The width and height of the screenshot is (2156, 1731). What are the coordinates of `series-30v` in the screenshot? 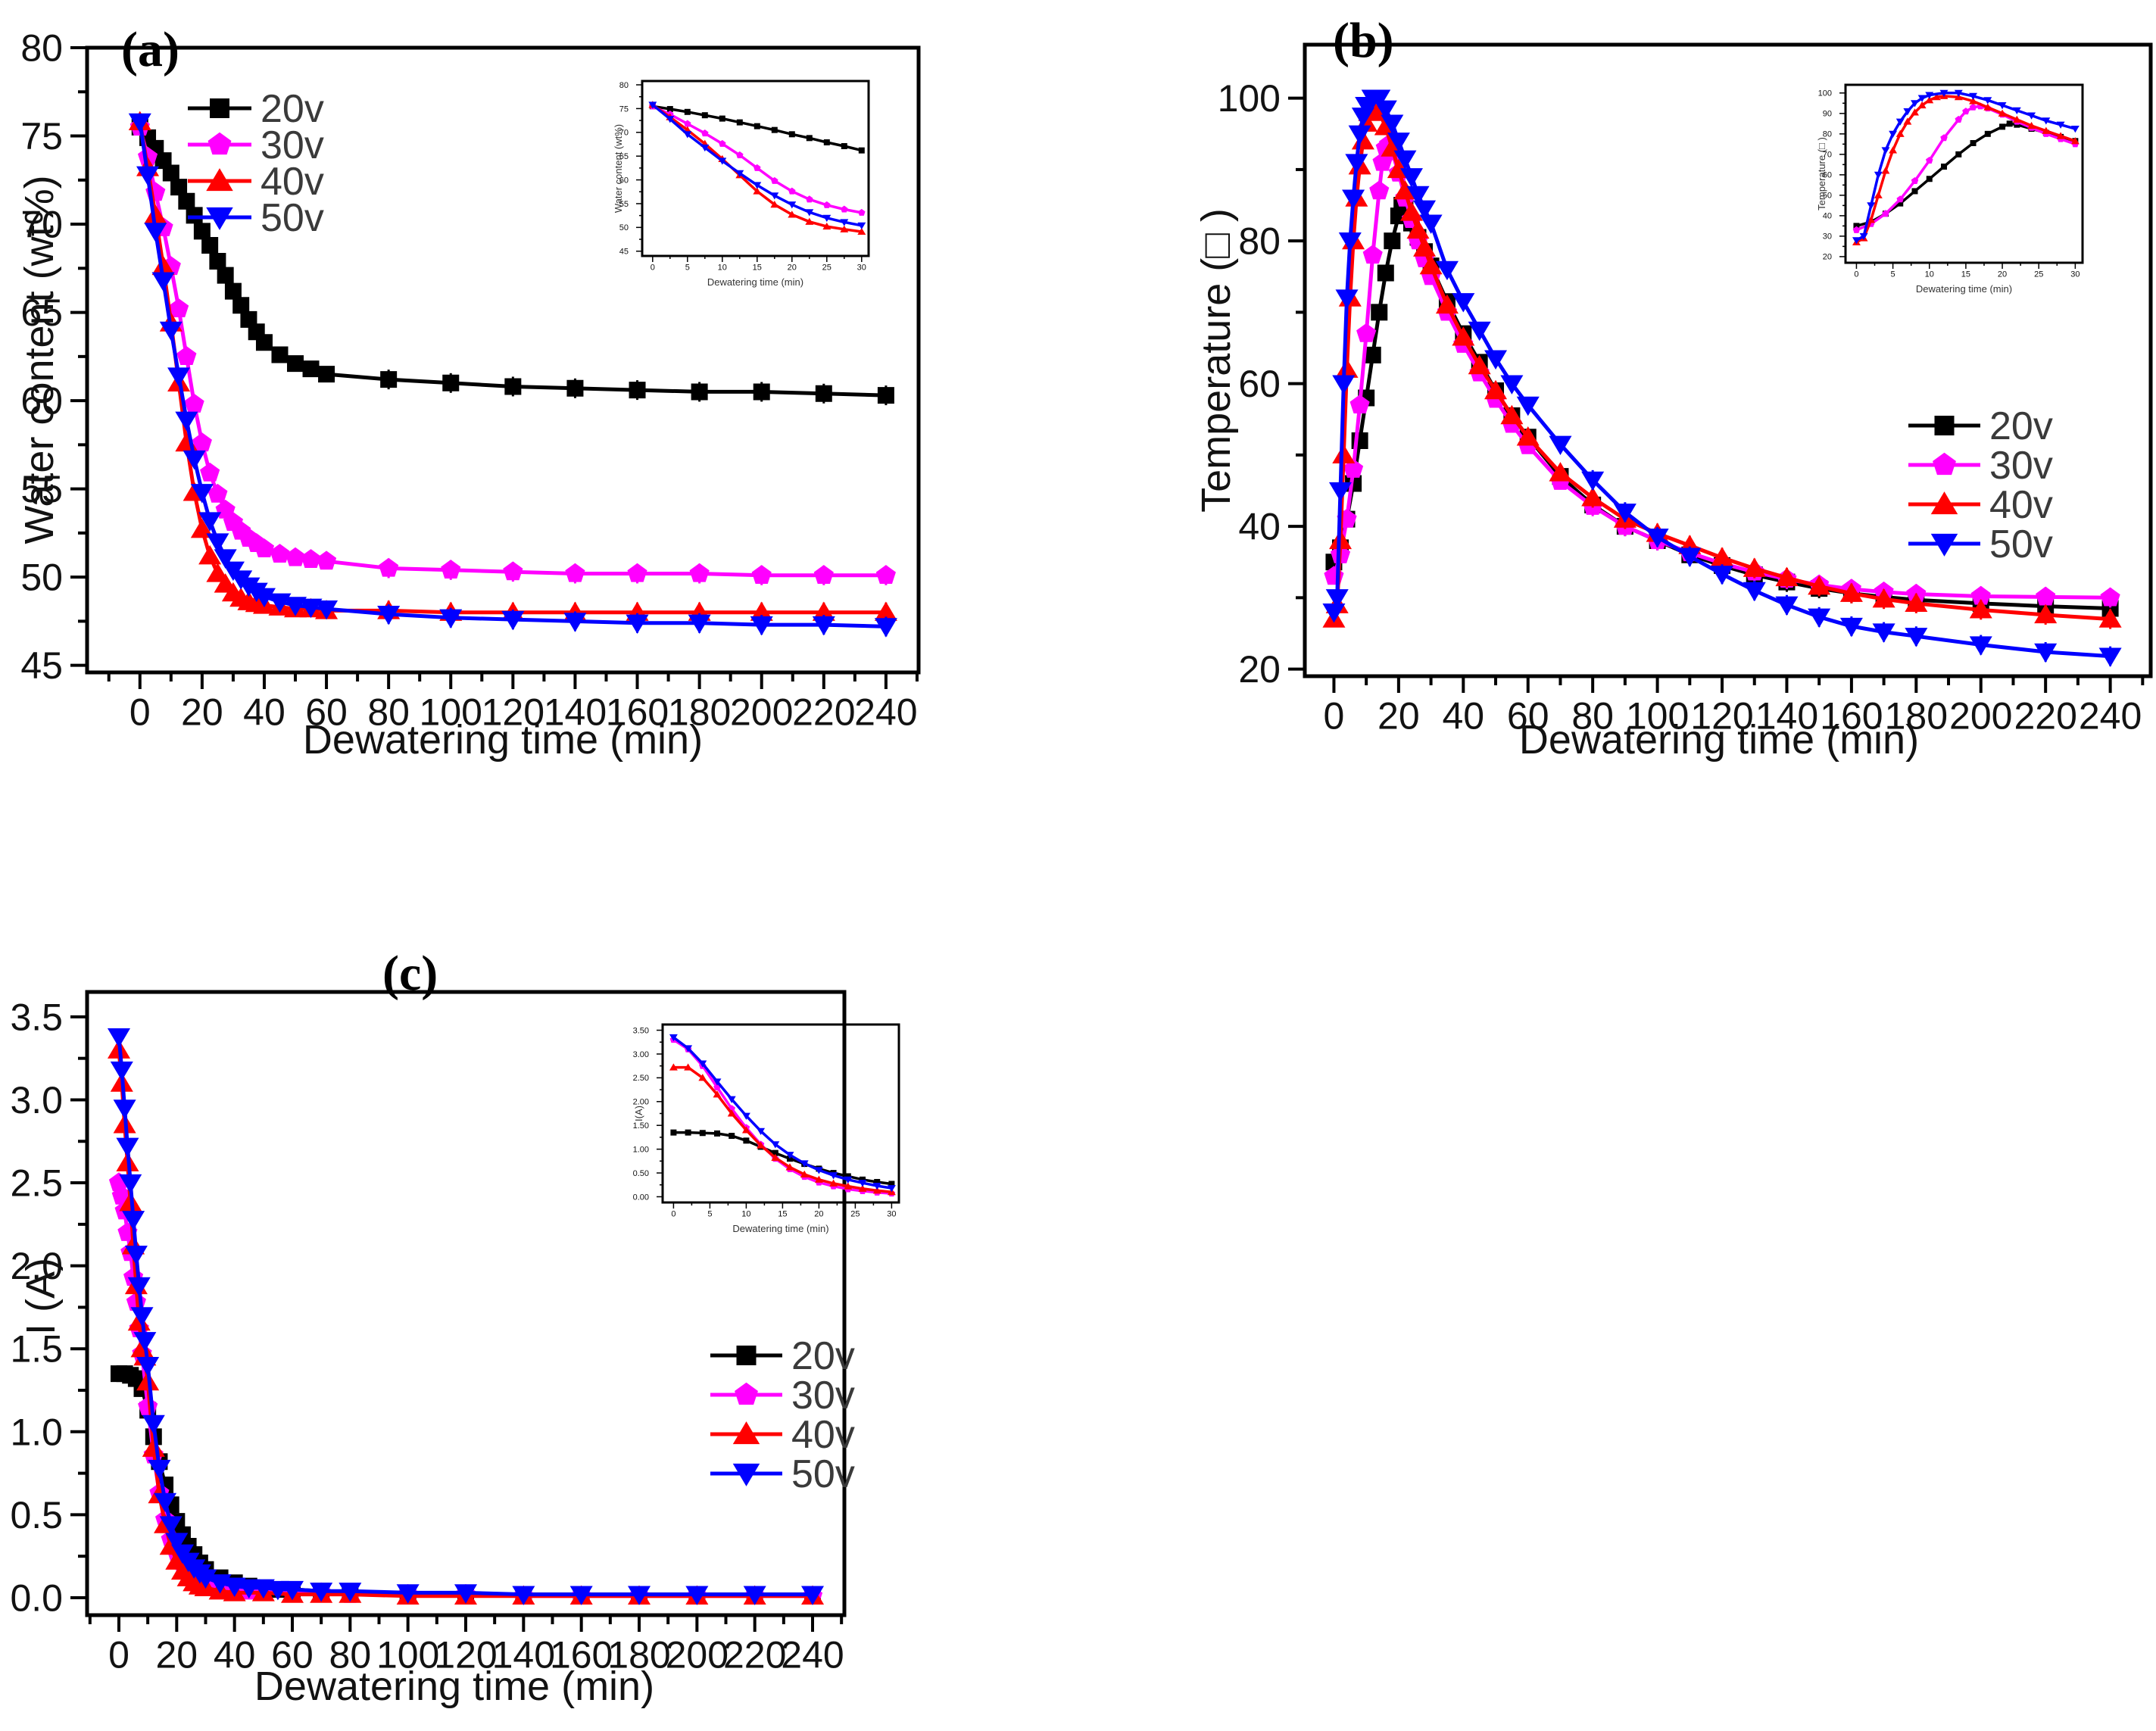 It's located at (757, 159).